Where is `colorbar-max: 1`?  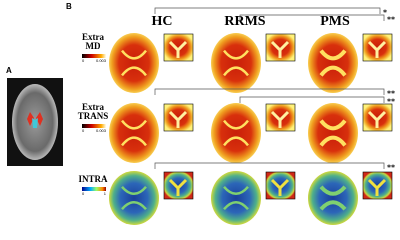
colorbar-max: 1 is located at coordinates (105, 193).